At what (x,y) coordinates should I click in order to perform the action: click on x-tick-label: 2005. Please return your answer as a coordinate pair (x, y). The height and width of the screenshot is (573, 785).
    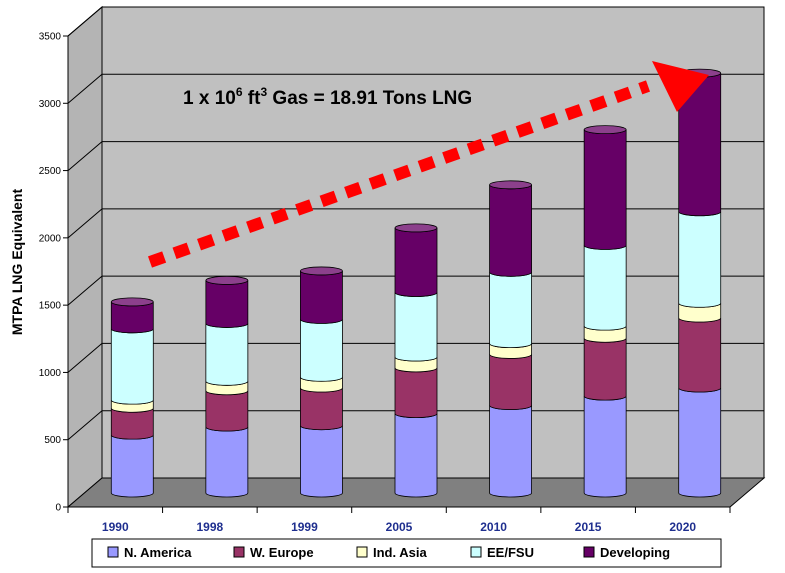
    Looking at the image, I should click on (399, 527).